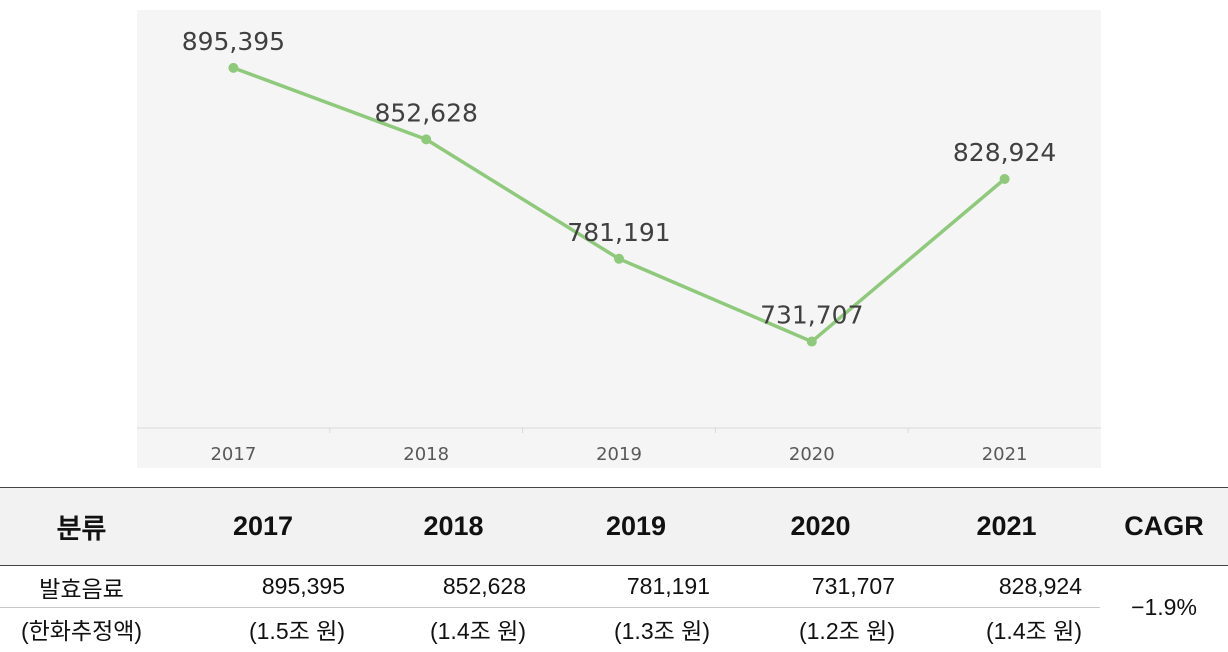 The height and width of the screenshot is (652, 1228). What do you see at coordinates (1006, 526) in the screenshot?
I see `header-2021: 2021` at bounding box center [1006, 526].